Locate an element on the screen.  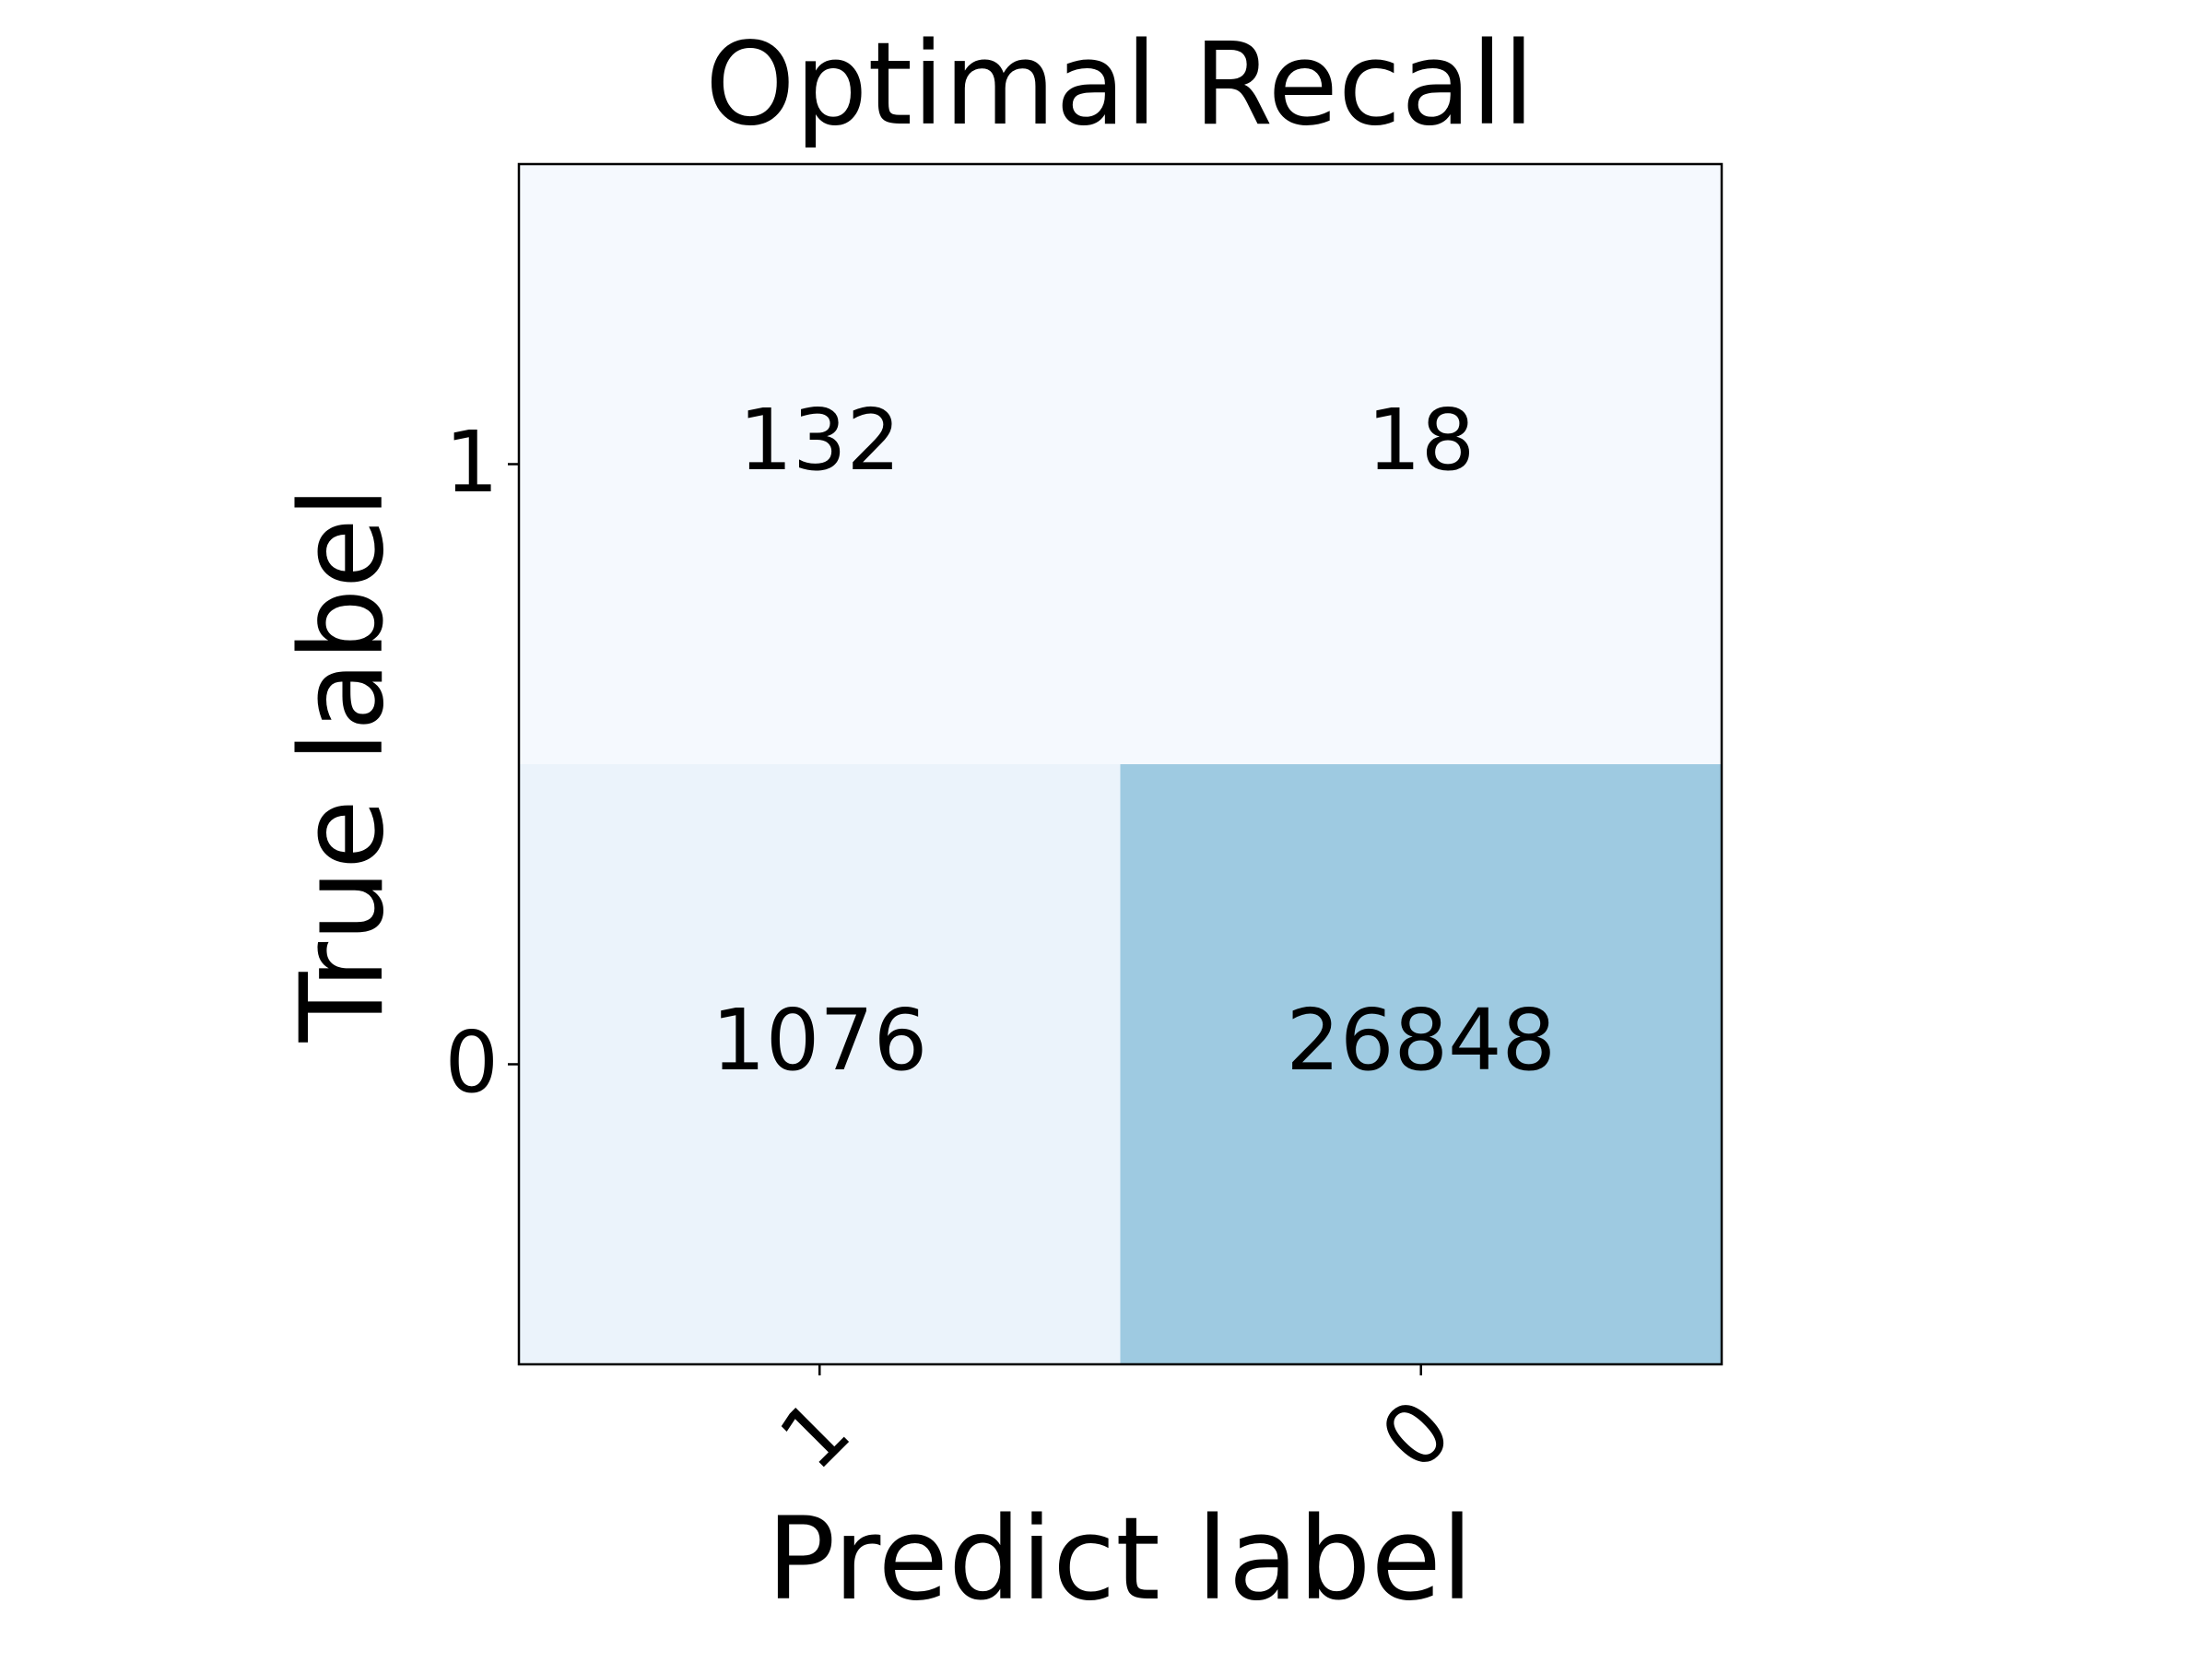
y-axis-label: True label is located at coordinates (342, 765).